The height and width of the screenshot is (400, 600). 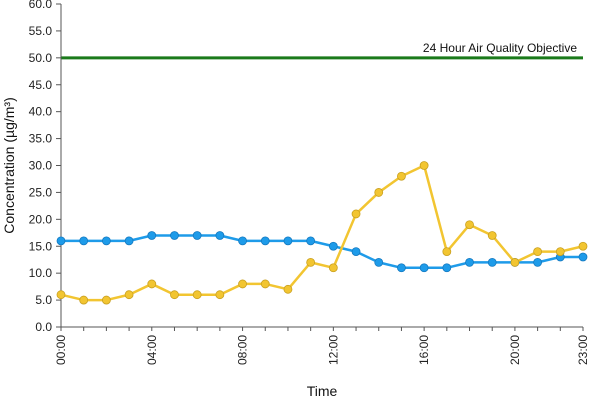 I want to click on x-tick-label: 08:00, so click(x=243, y=350).